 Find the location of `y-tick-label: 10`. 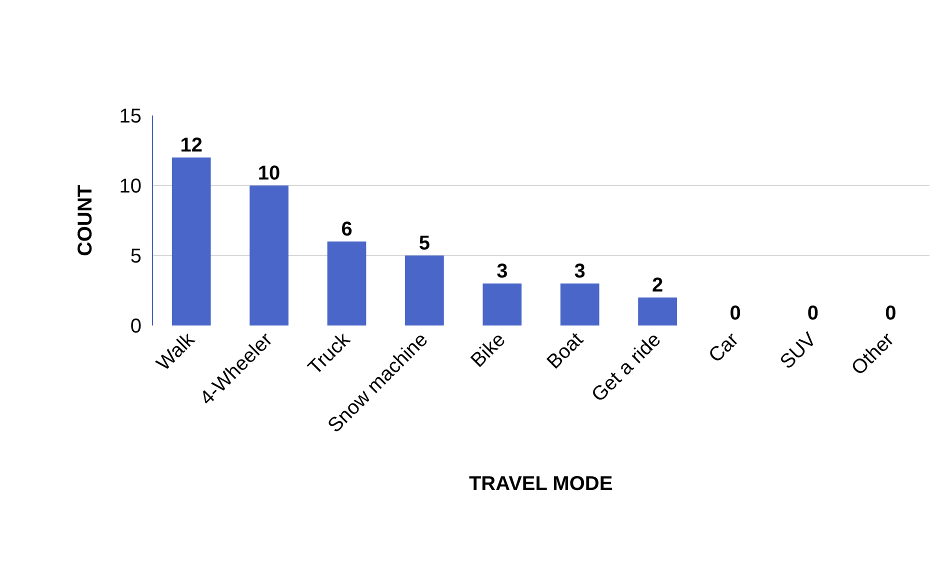

y-tick-label: 10 is located at coordinates (130, 187).